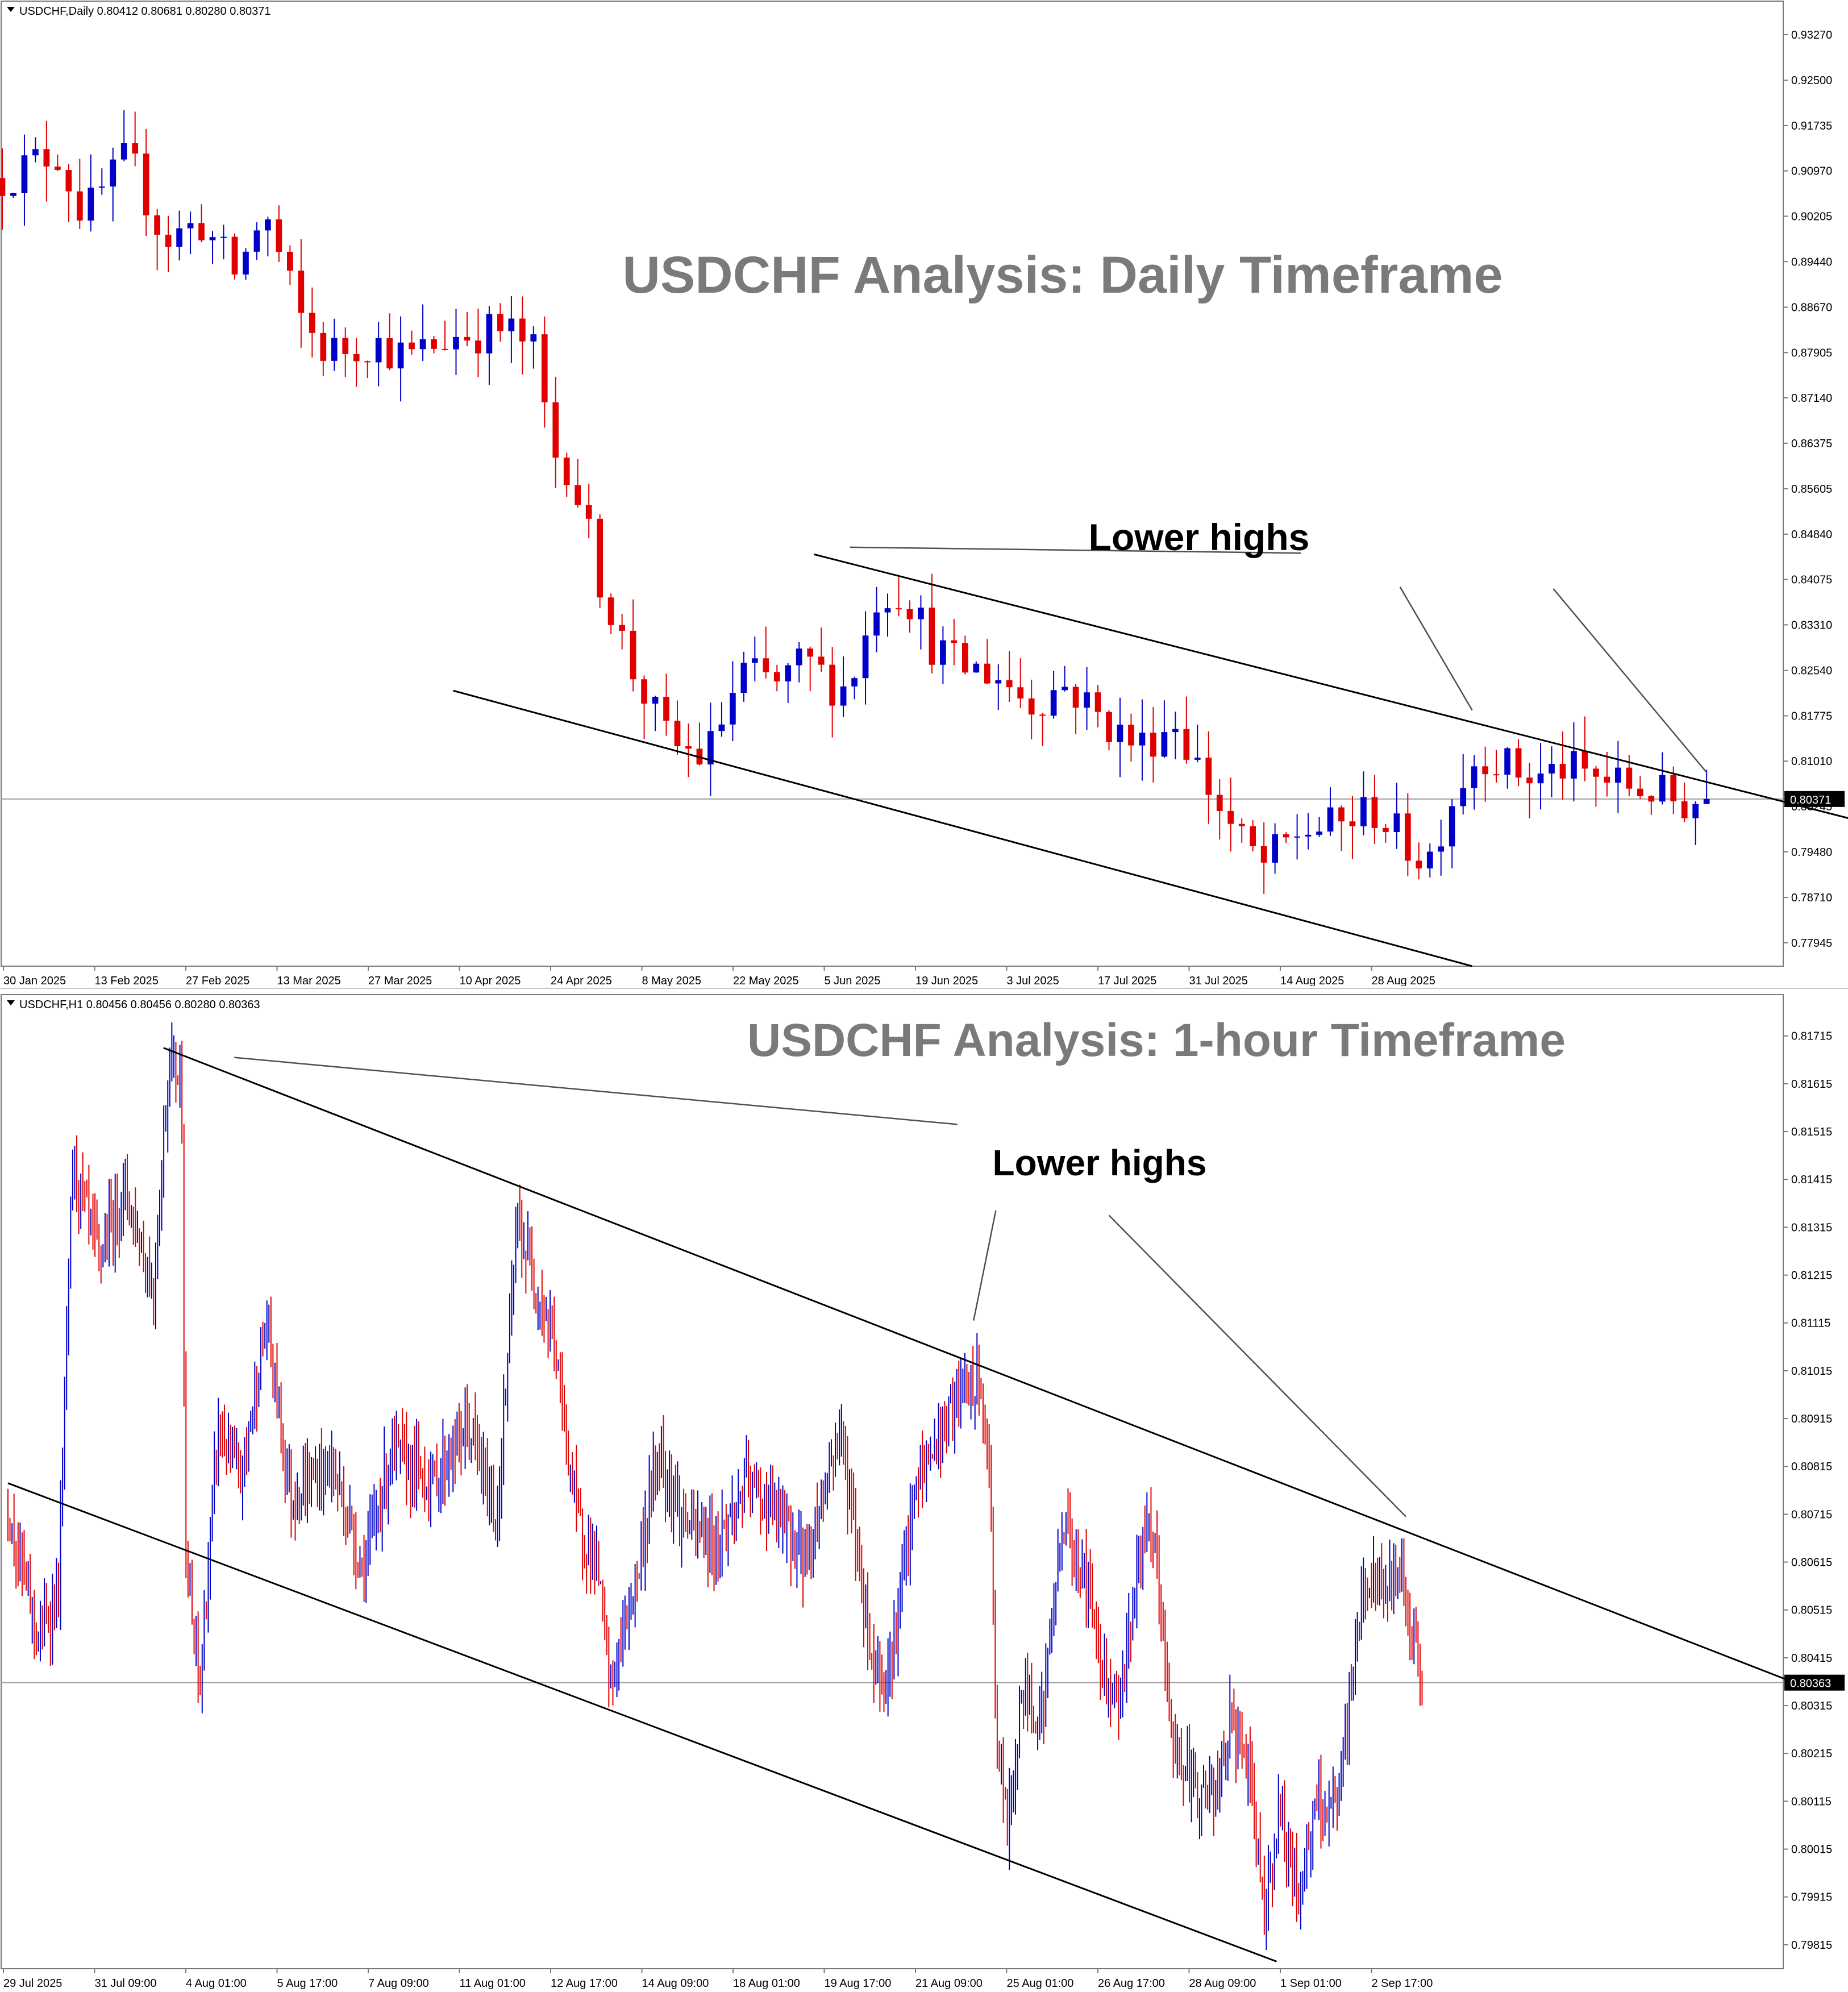 Image resolution: width=1848 pixels, height=1992 pixels. What do you see at coordinates (1810, 1684) in the screenshot?
I see `current-price-label: 0.80363` at bounding box center [1810, 1684].